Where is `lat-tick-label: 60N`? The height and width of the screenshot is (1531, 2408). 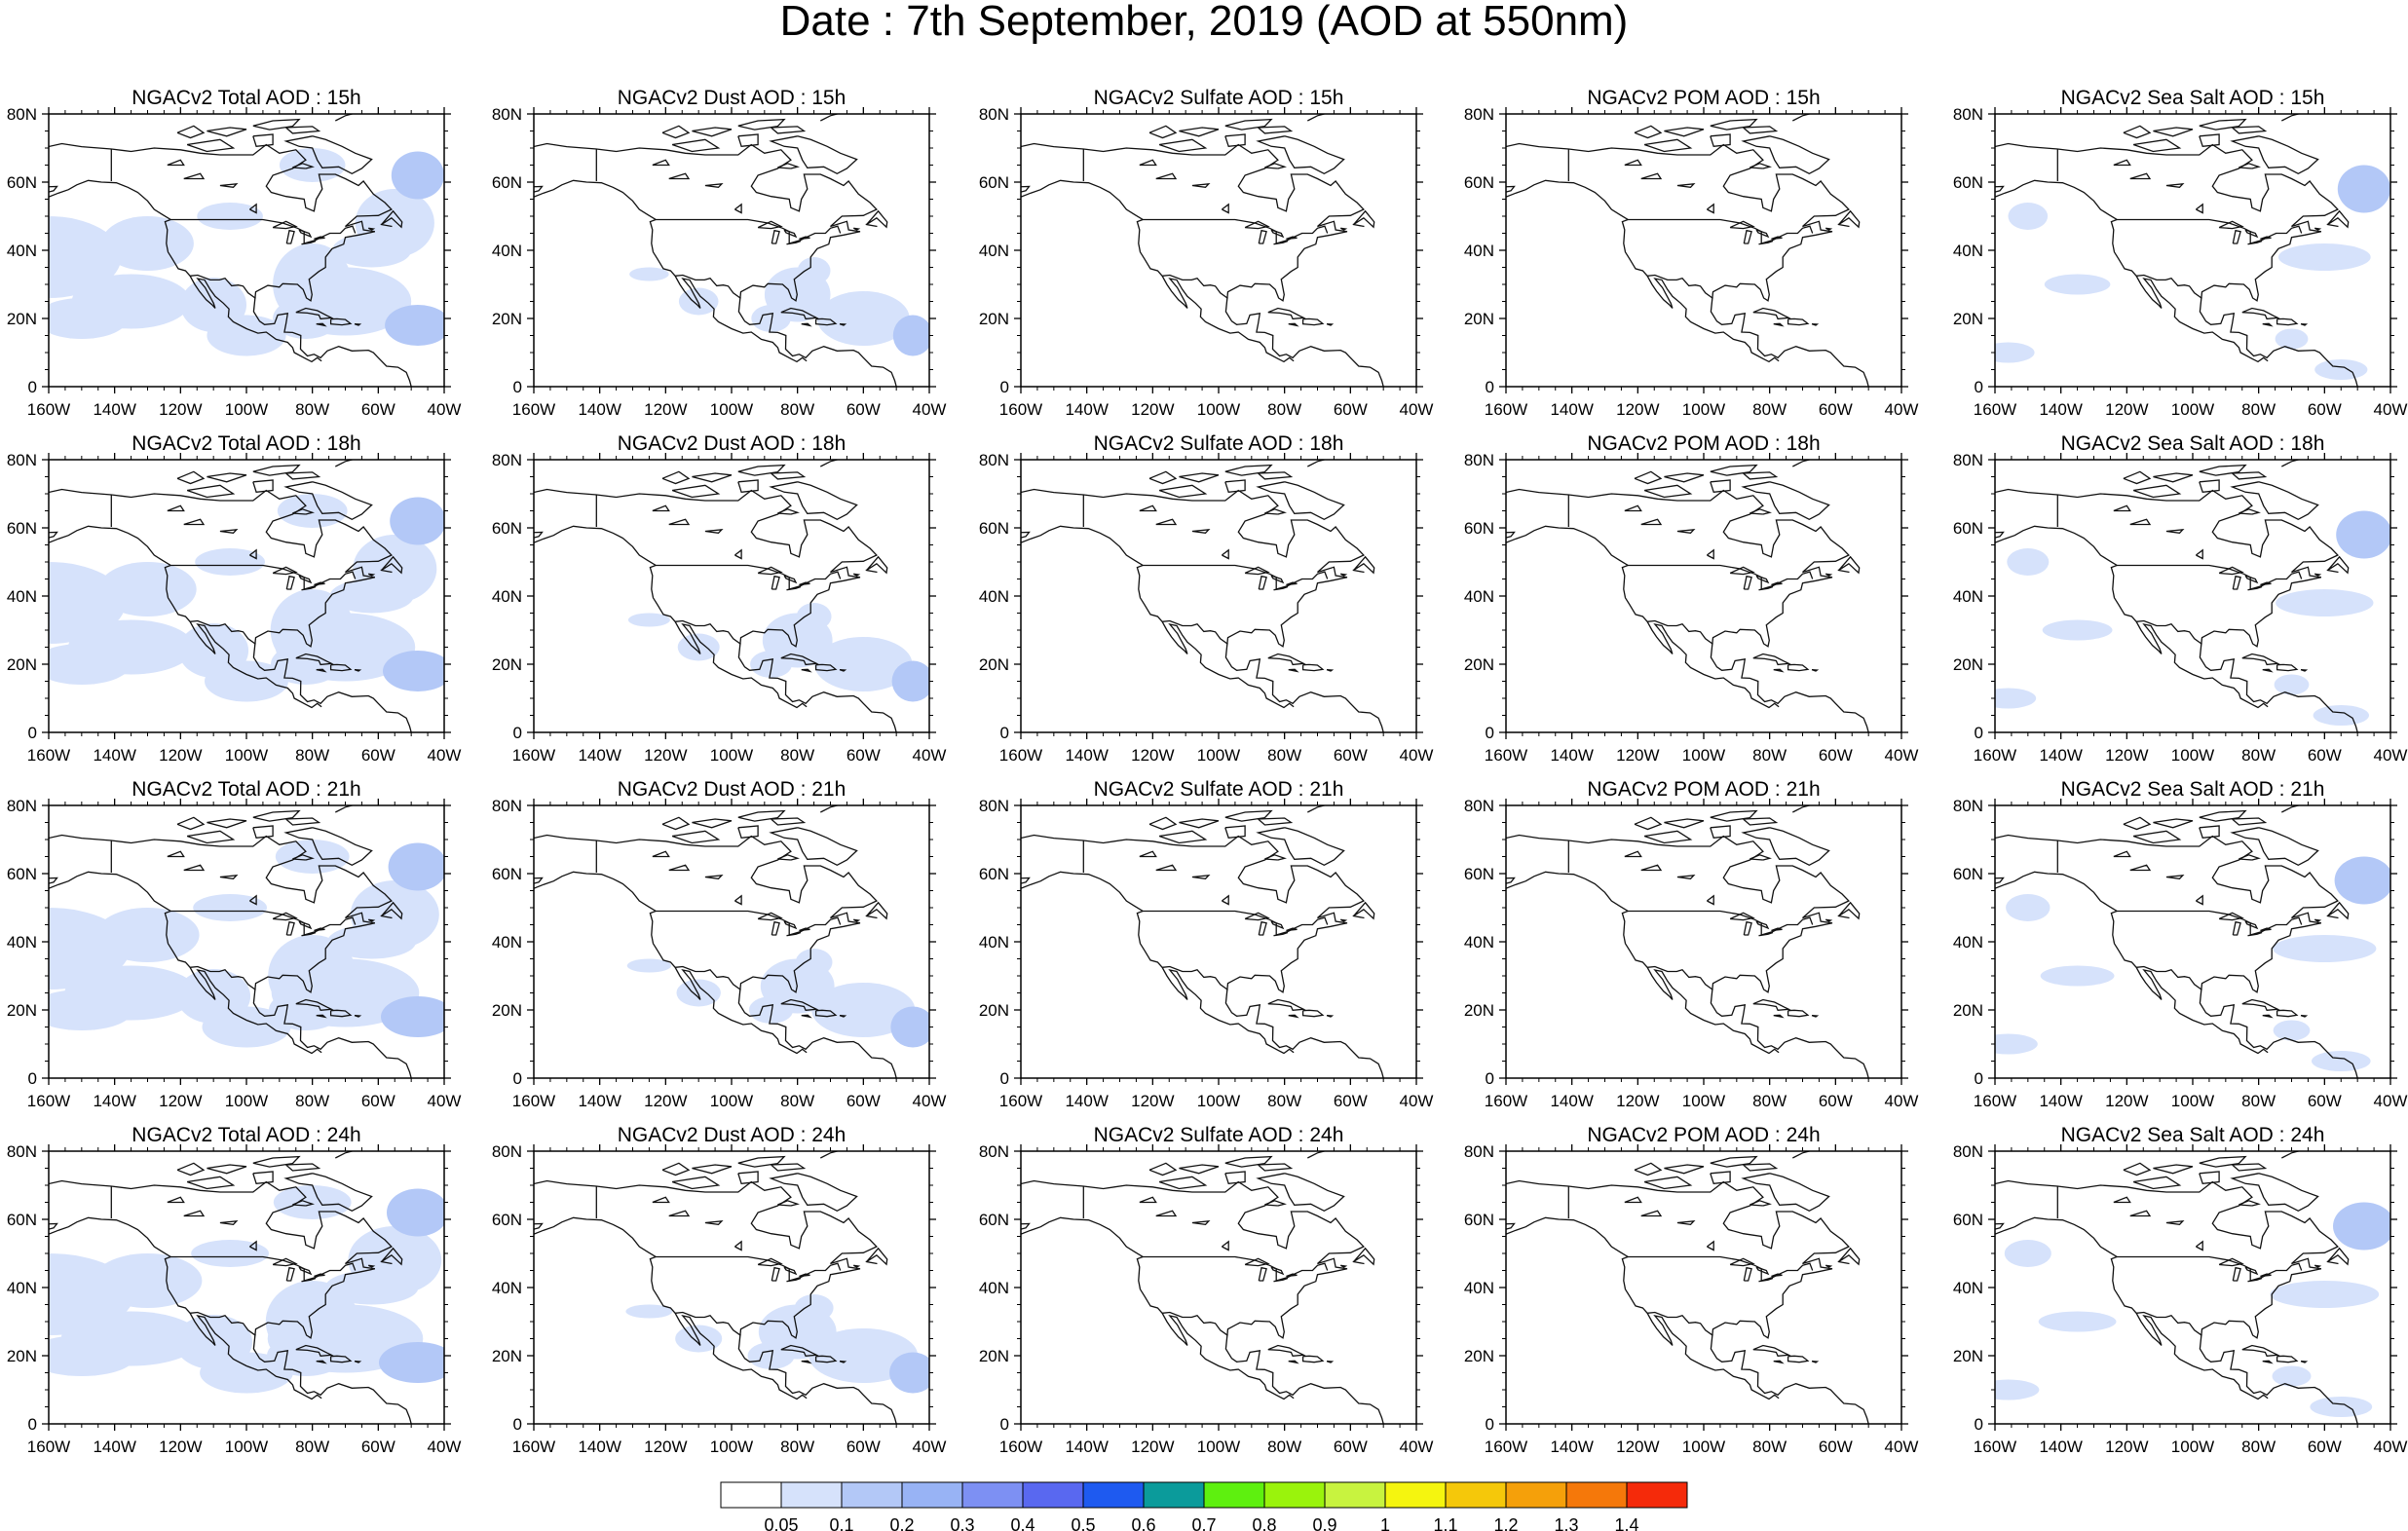
lat-tick-label: 60N is located at coordinates (22, 182).